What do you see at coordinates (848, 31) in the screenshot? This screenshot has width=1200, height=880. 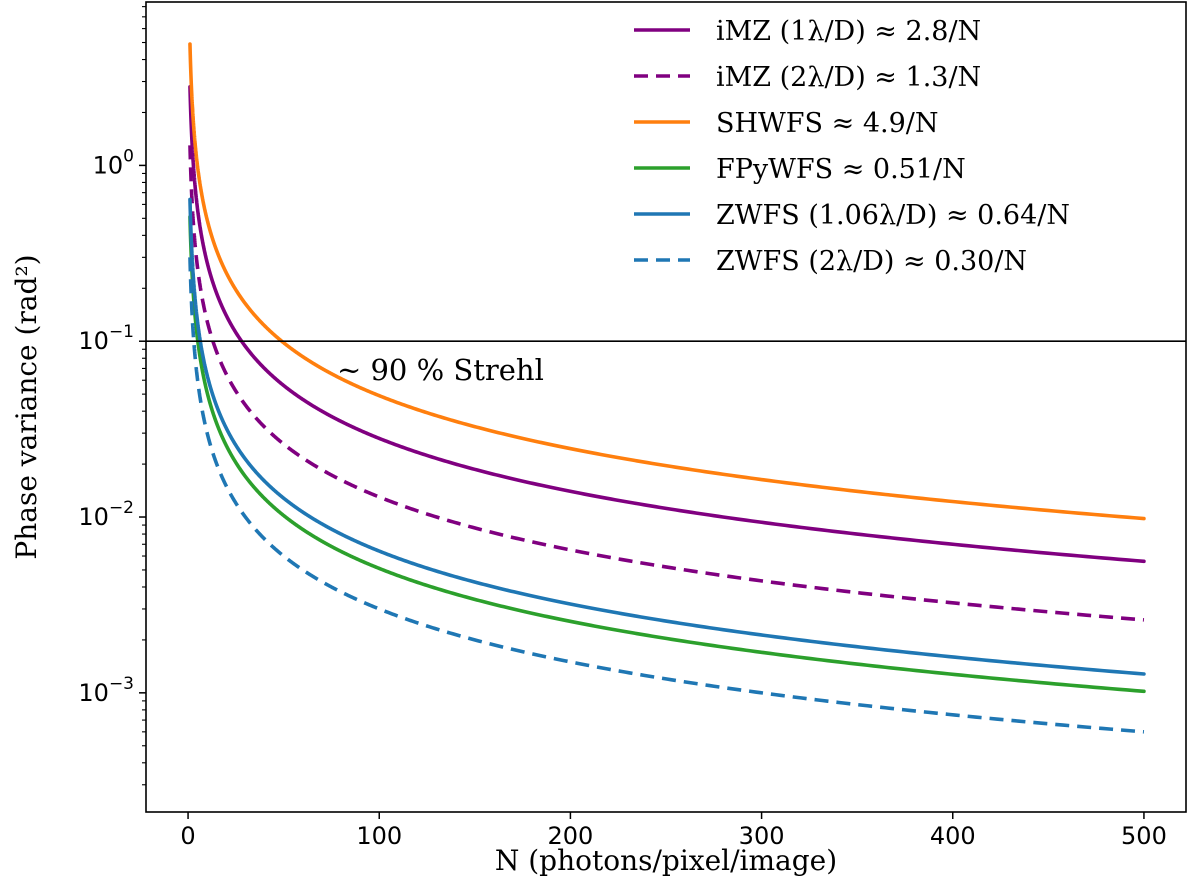 I see `legend-label: iMZ (1λ/D) ≈ 2.8/N` at bounding box center [848, 31].